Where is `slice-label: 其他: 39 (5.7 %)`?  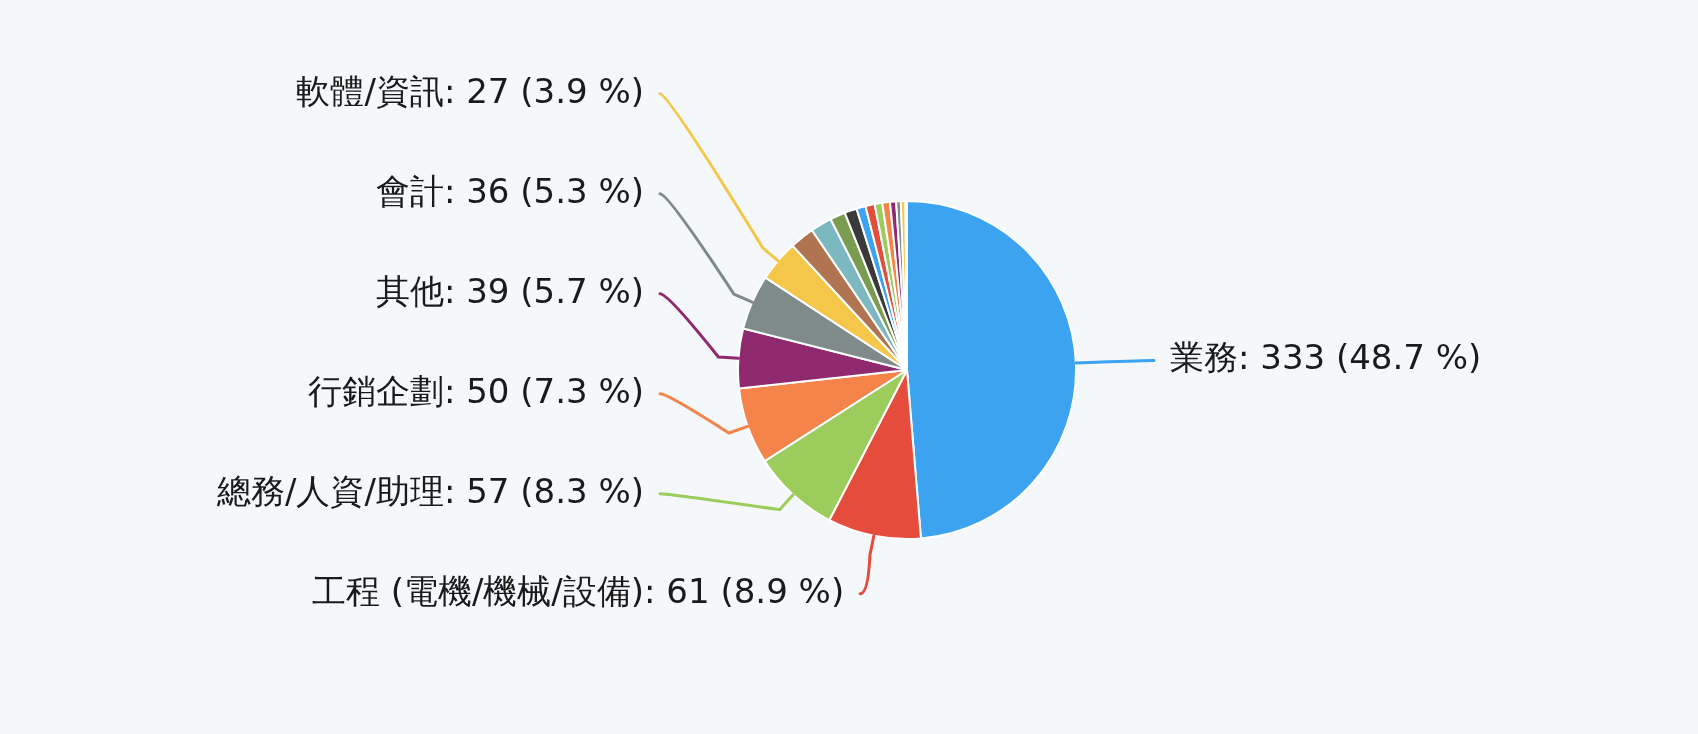
slice-label: 其他: 39 (5.7 %) is located at coordinates (509, 290).